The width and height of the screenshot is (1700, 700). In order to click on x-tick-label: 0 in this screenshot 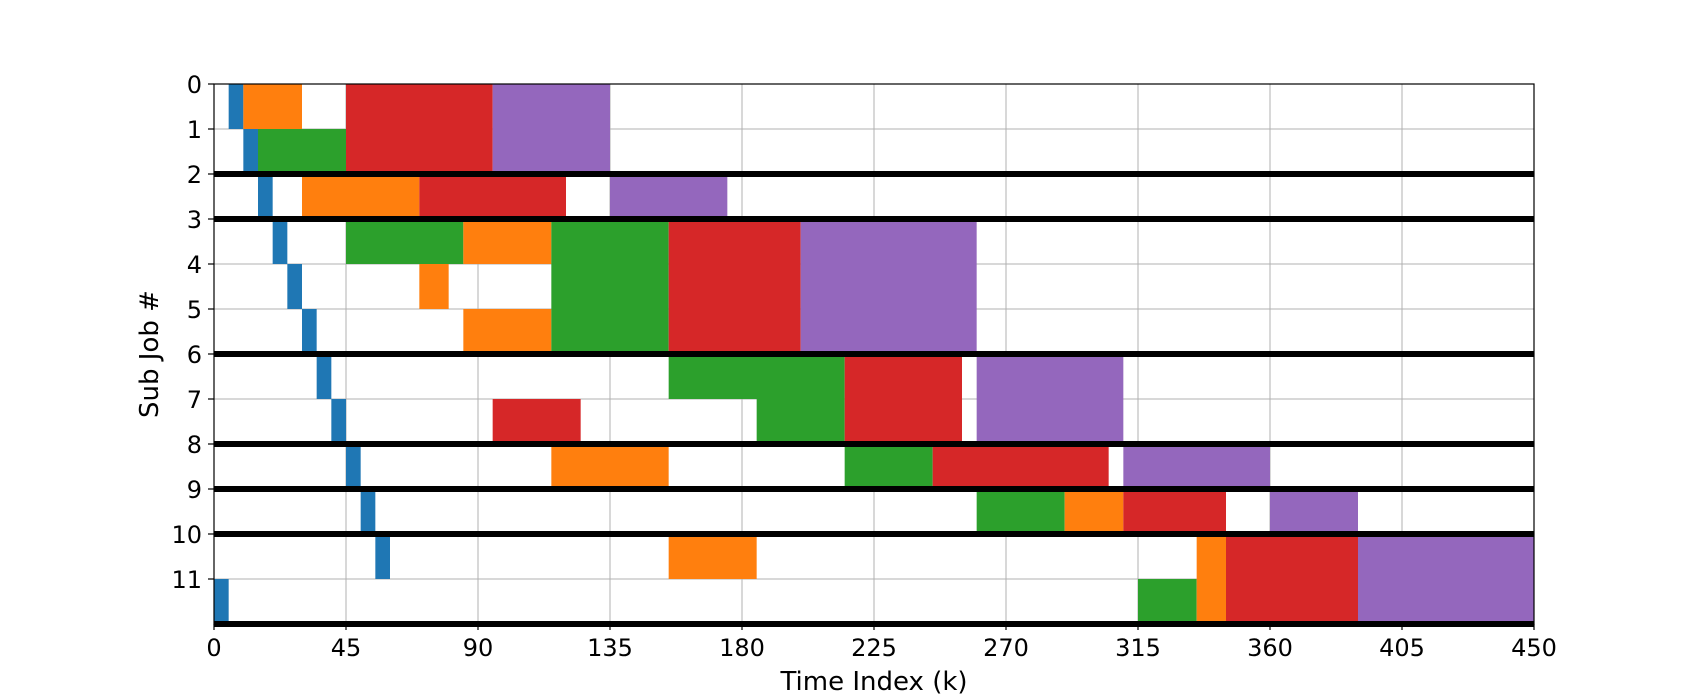, I will do `click(213, 648)`.